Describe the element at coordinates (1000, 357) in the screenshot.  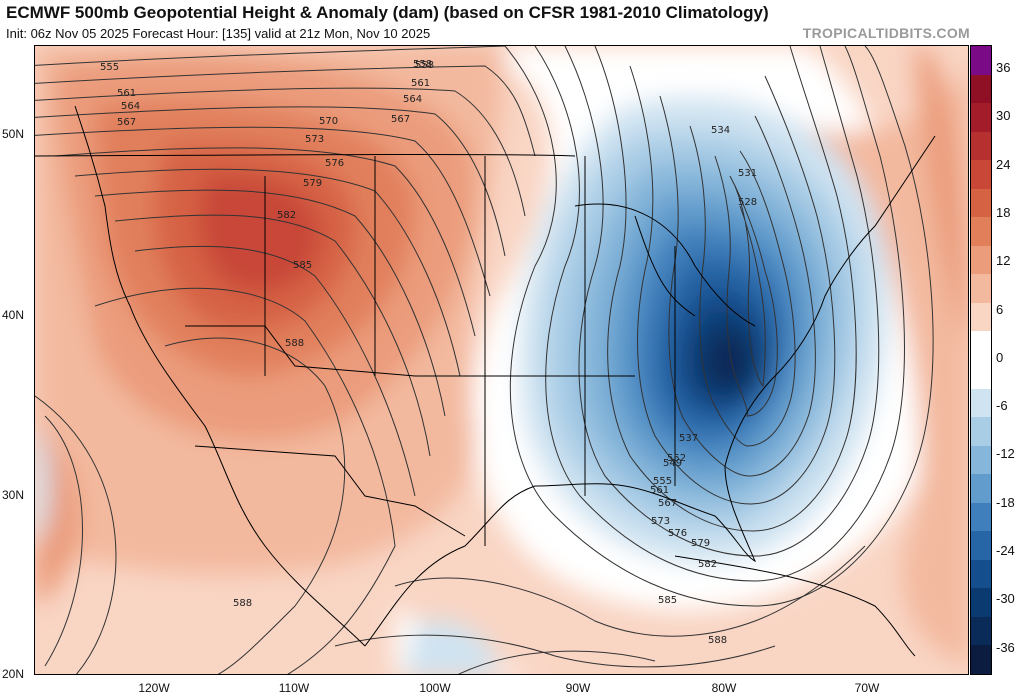
I see `colorbar-tick-label: 0` at that location.